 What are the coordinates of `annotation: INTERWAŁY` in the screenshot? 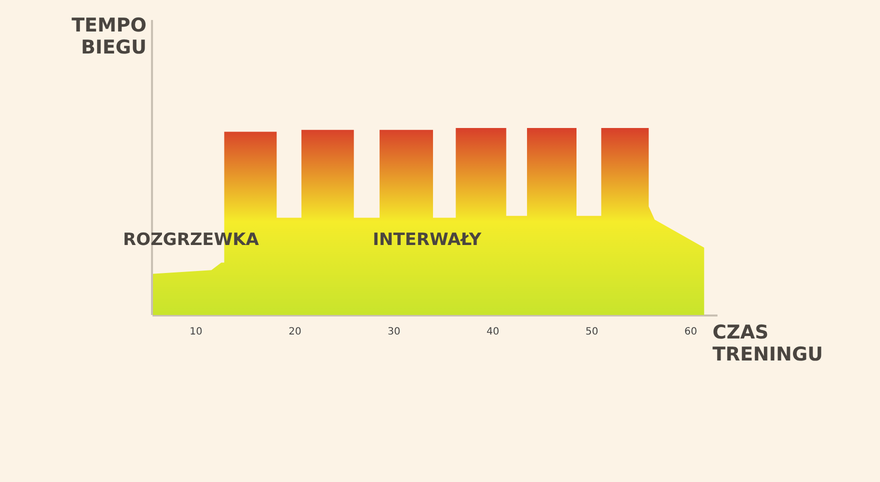 It's located at (427, 240).